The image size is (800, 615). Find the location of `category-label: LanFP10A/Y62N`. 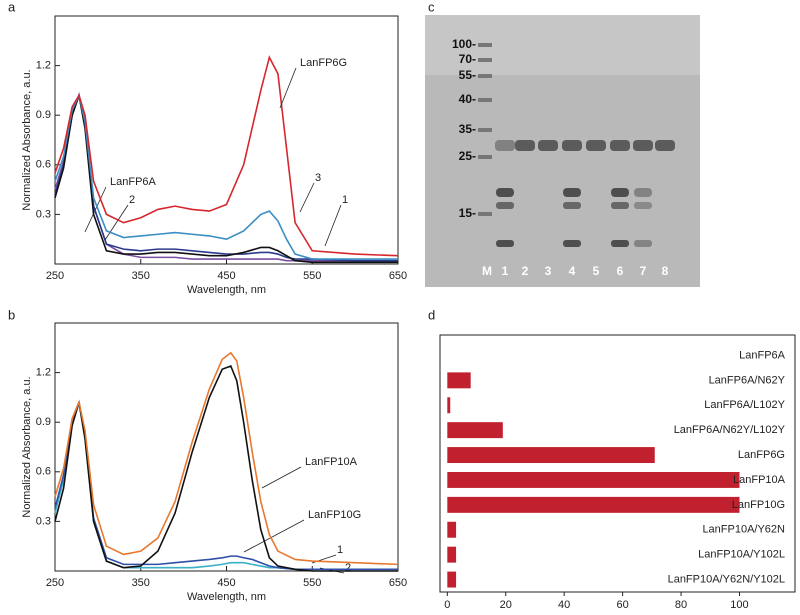

category-label: LanFP10A/Y62N is located at coordinates (743, 530).